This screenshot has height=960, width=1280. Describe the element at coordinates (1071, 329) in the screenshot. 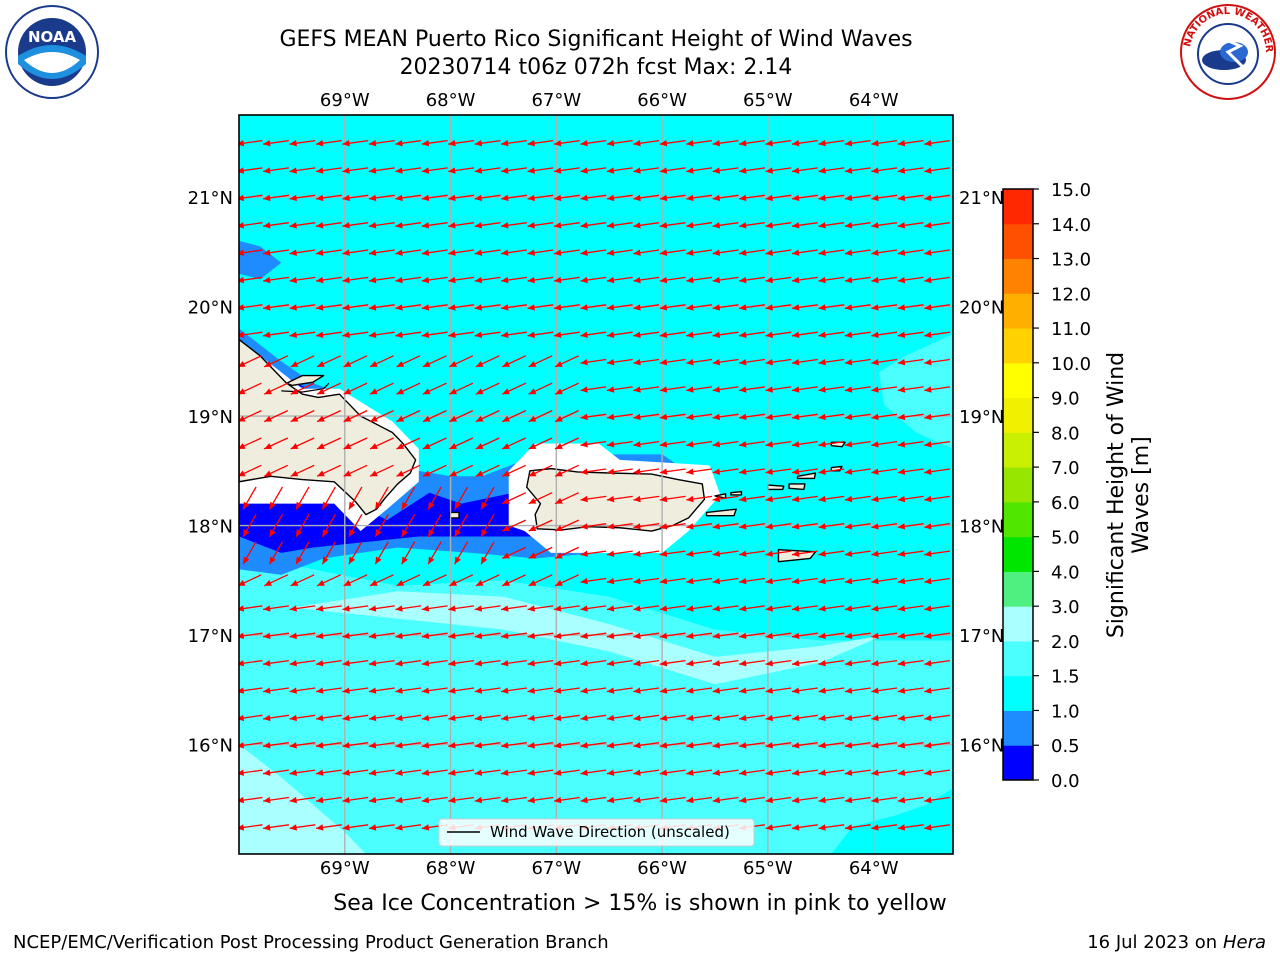

I see `colorbar-tick-label: 11.0` at that location.